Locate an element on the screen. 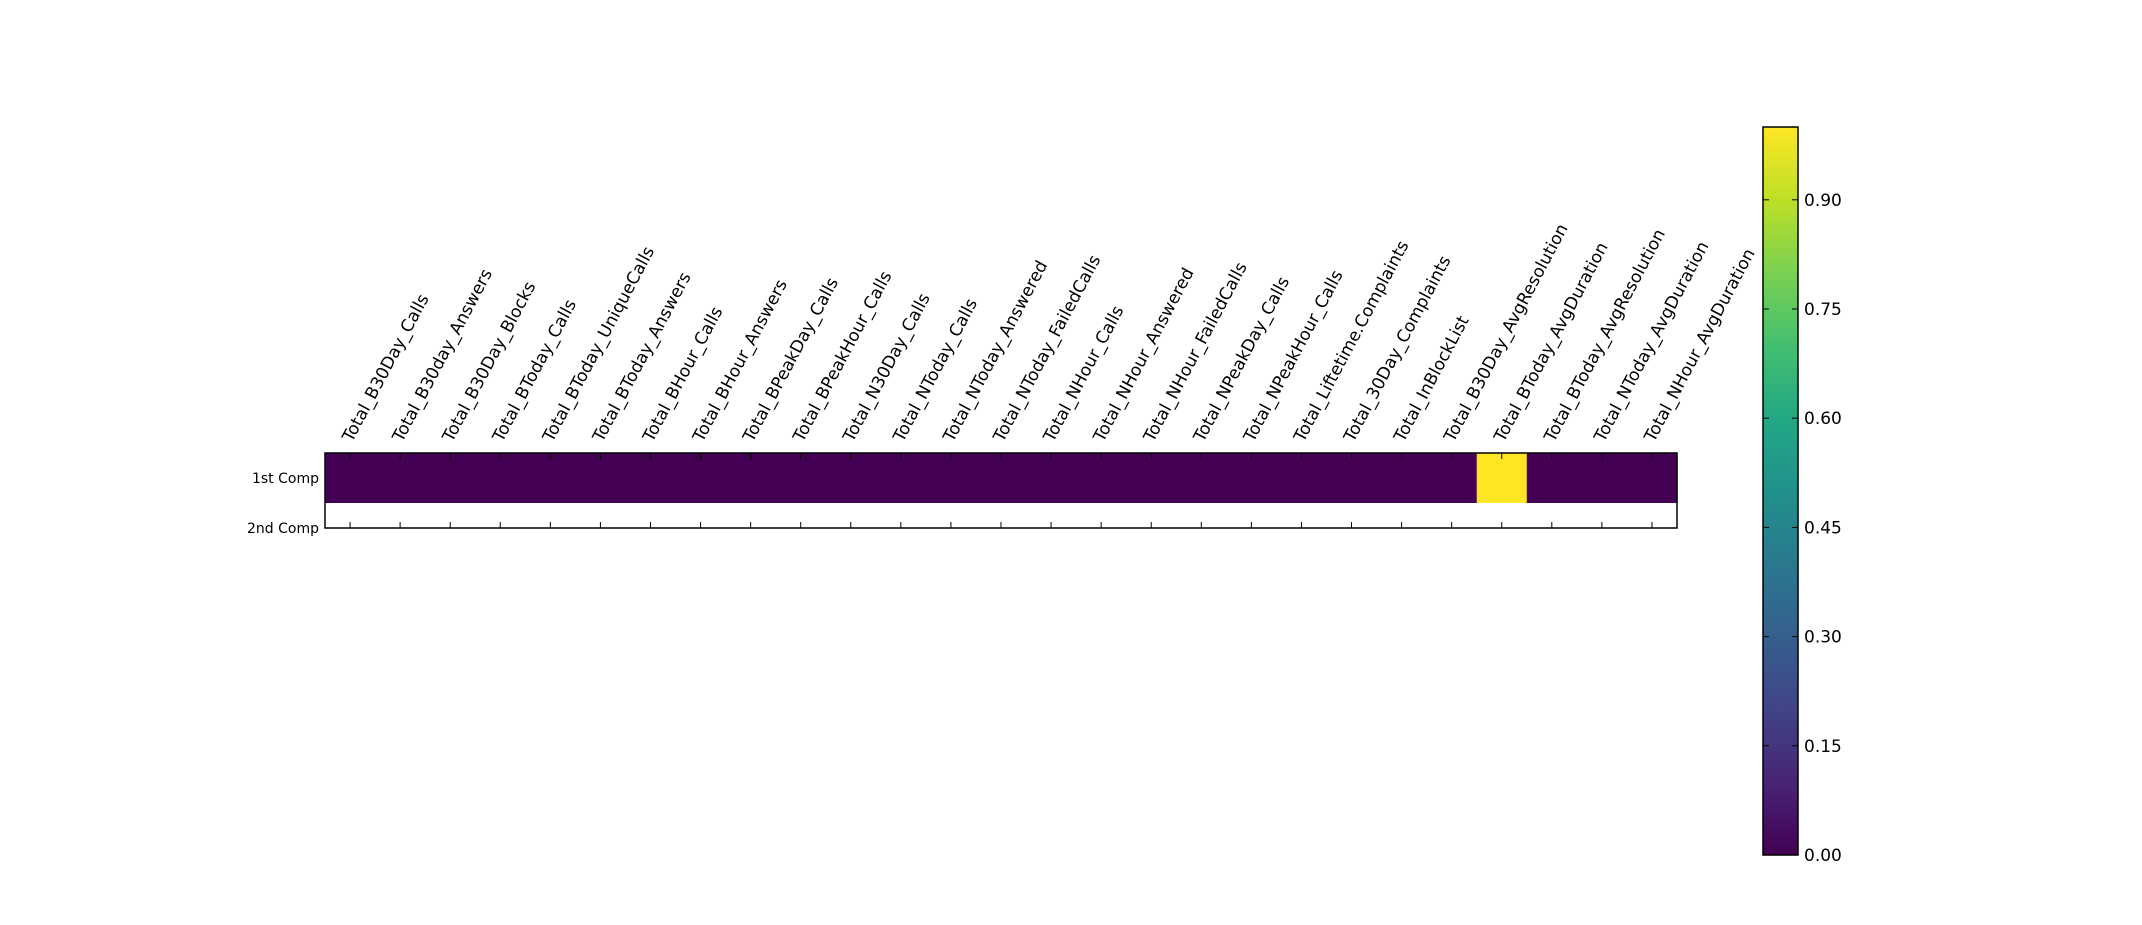  y-tick-label: 1st Comp is located at coordinates (285, 479).